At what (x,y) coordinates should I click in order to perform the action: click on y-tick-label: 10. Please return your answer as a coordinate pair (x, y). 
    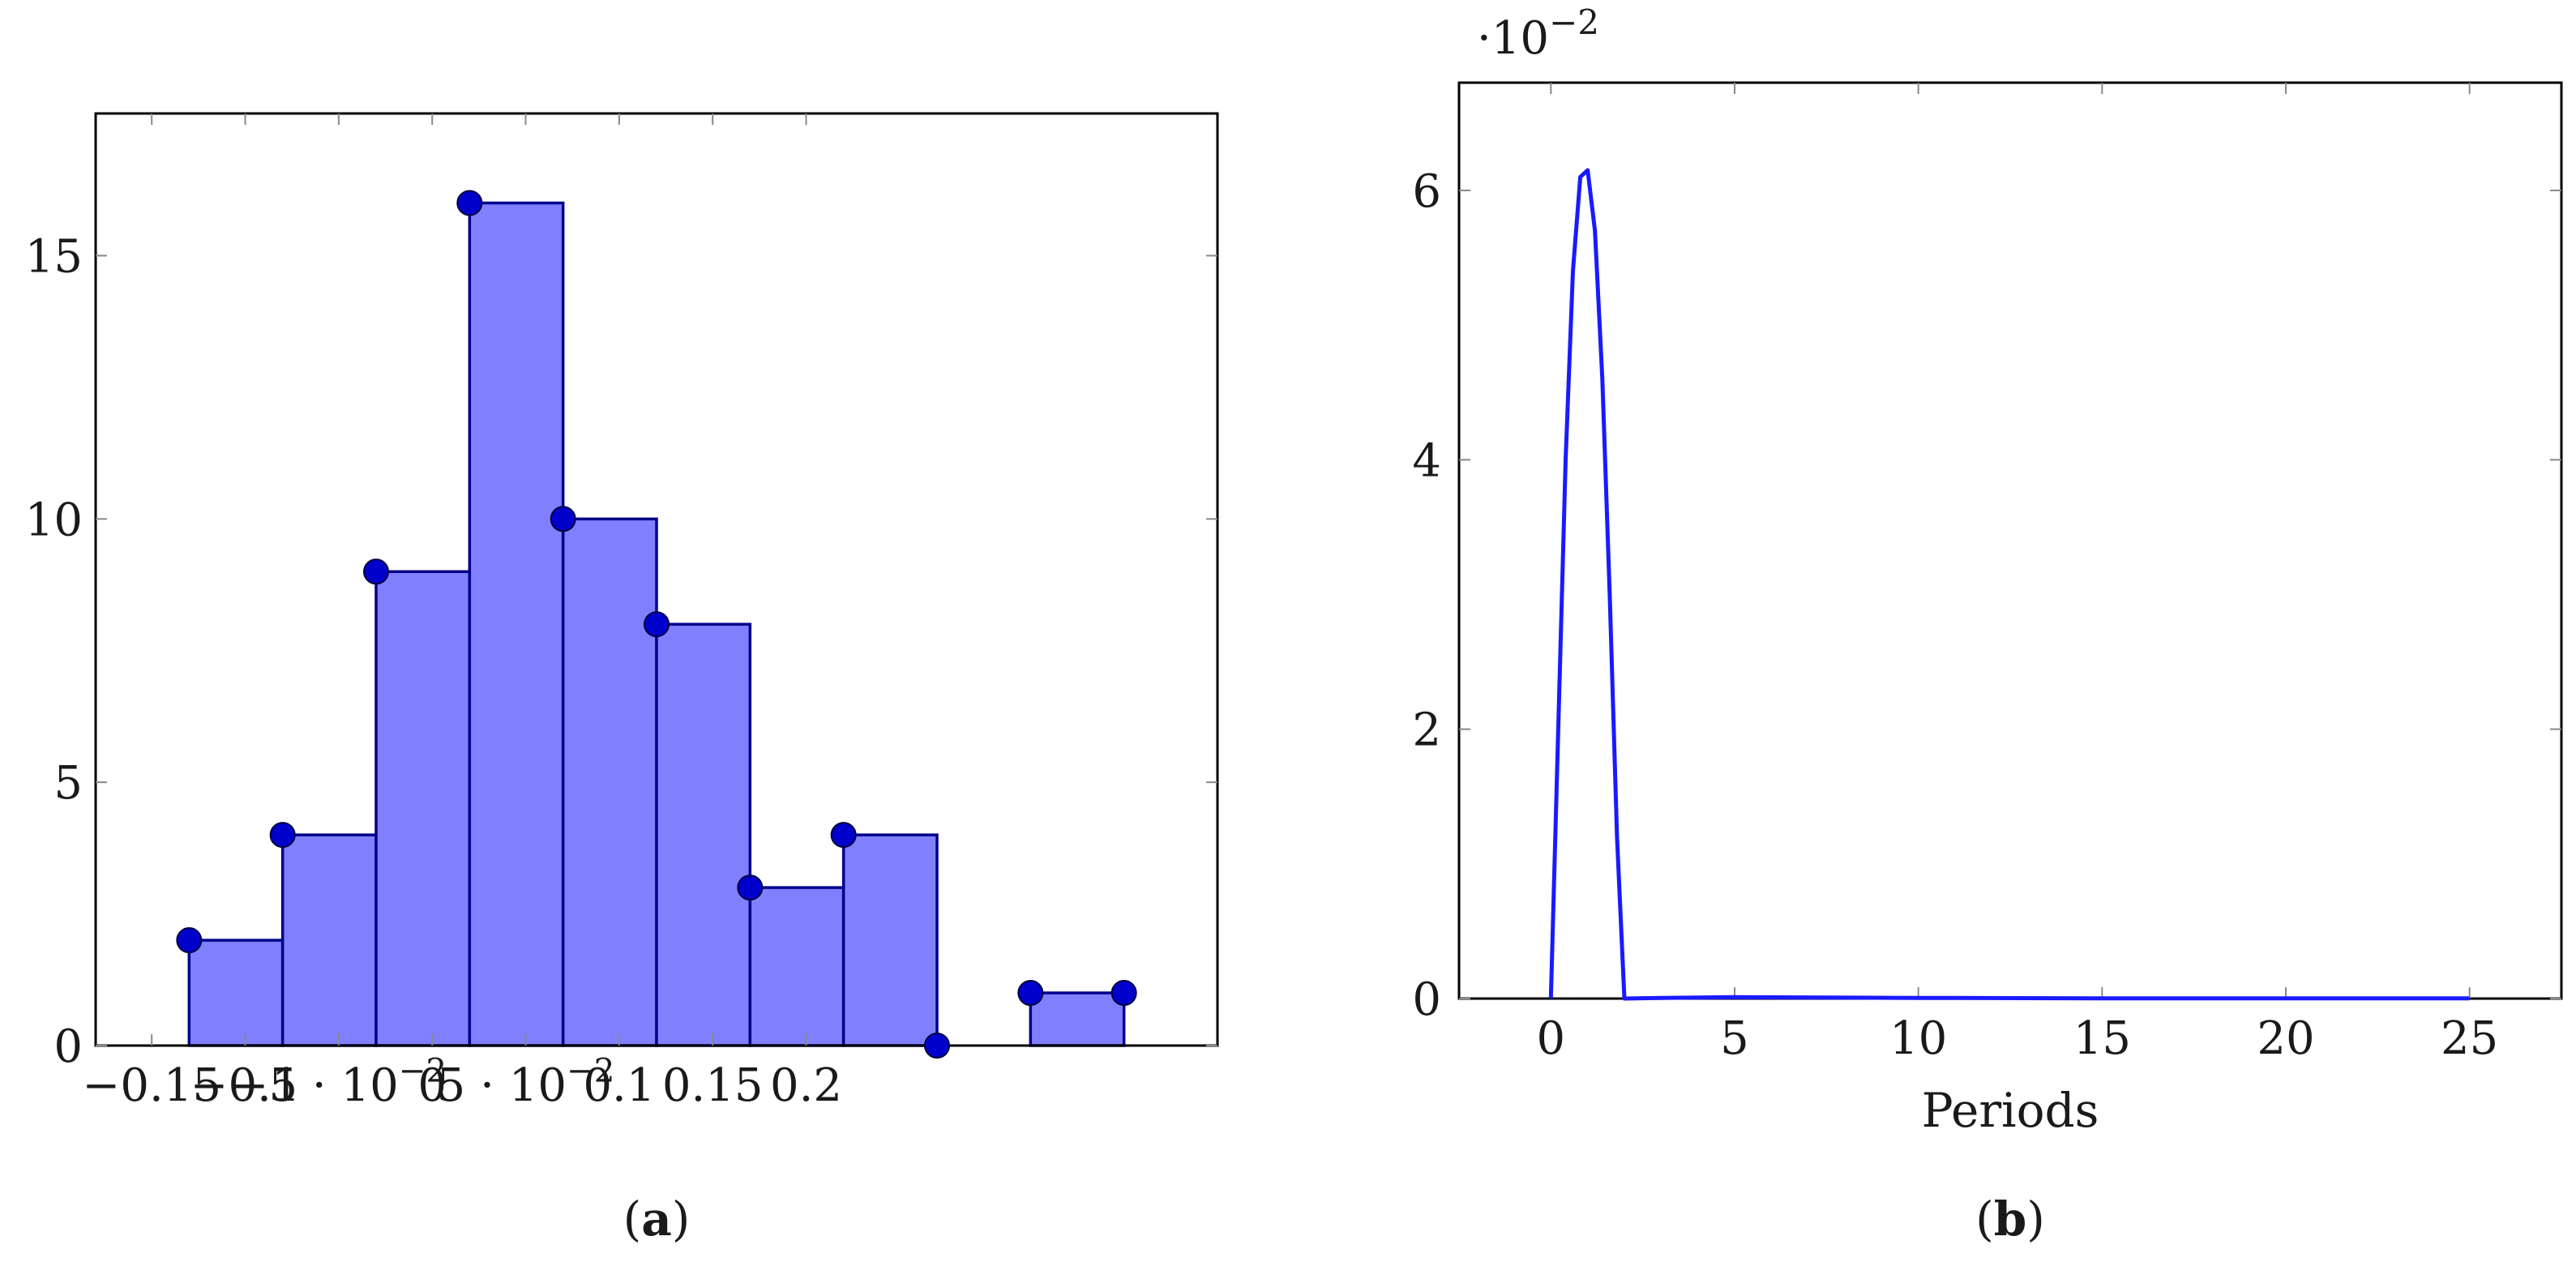
    Looking at the image, I should click on (54, 520).